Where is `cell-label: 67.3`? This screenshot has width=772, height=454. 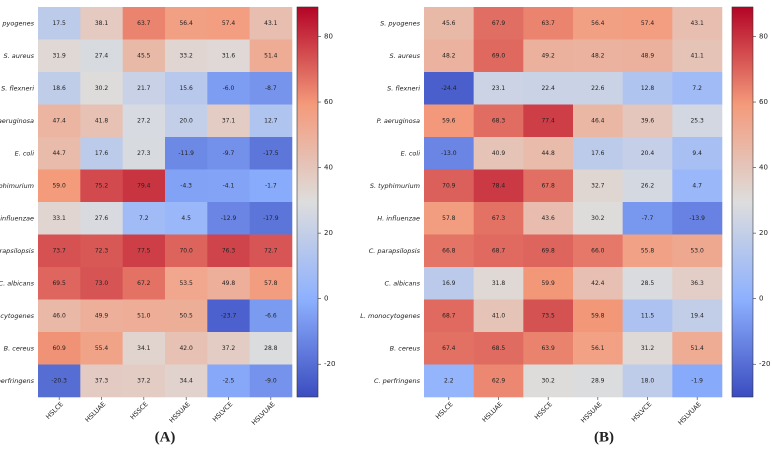
cell-label: 67.3 is located at coordinates (499, 218).